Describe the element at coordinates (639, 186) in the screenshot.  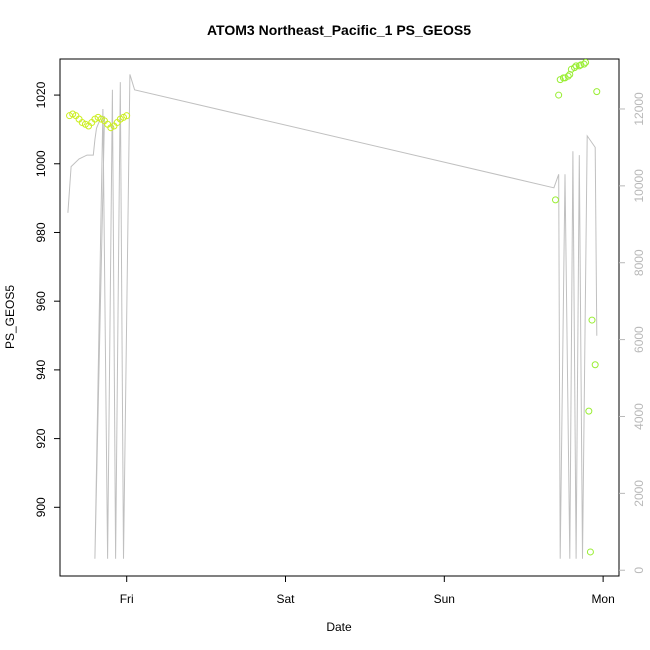
I see `y2-tick-label: 10000` at that location.